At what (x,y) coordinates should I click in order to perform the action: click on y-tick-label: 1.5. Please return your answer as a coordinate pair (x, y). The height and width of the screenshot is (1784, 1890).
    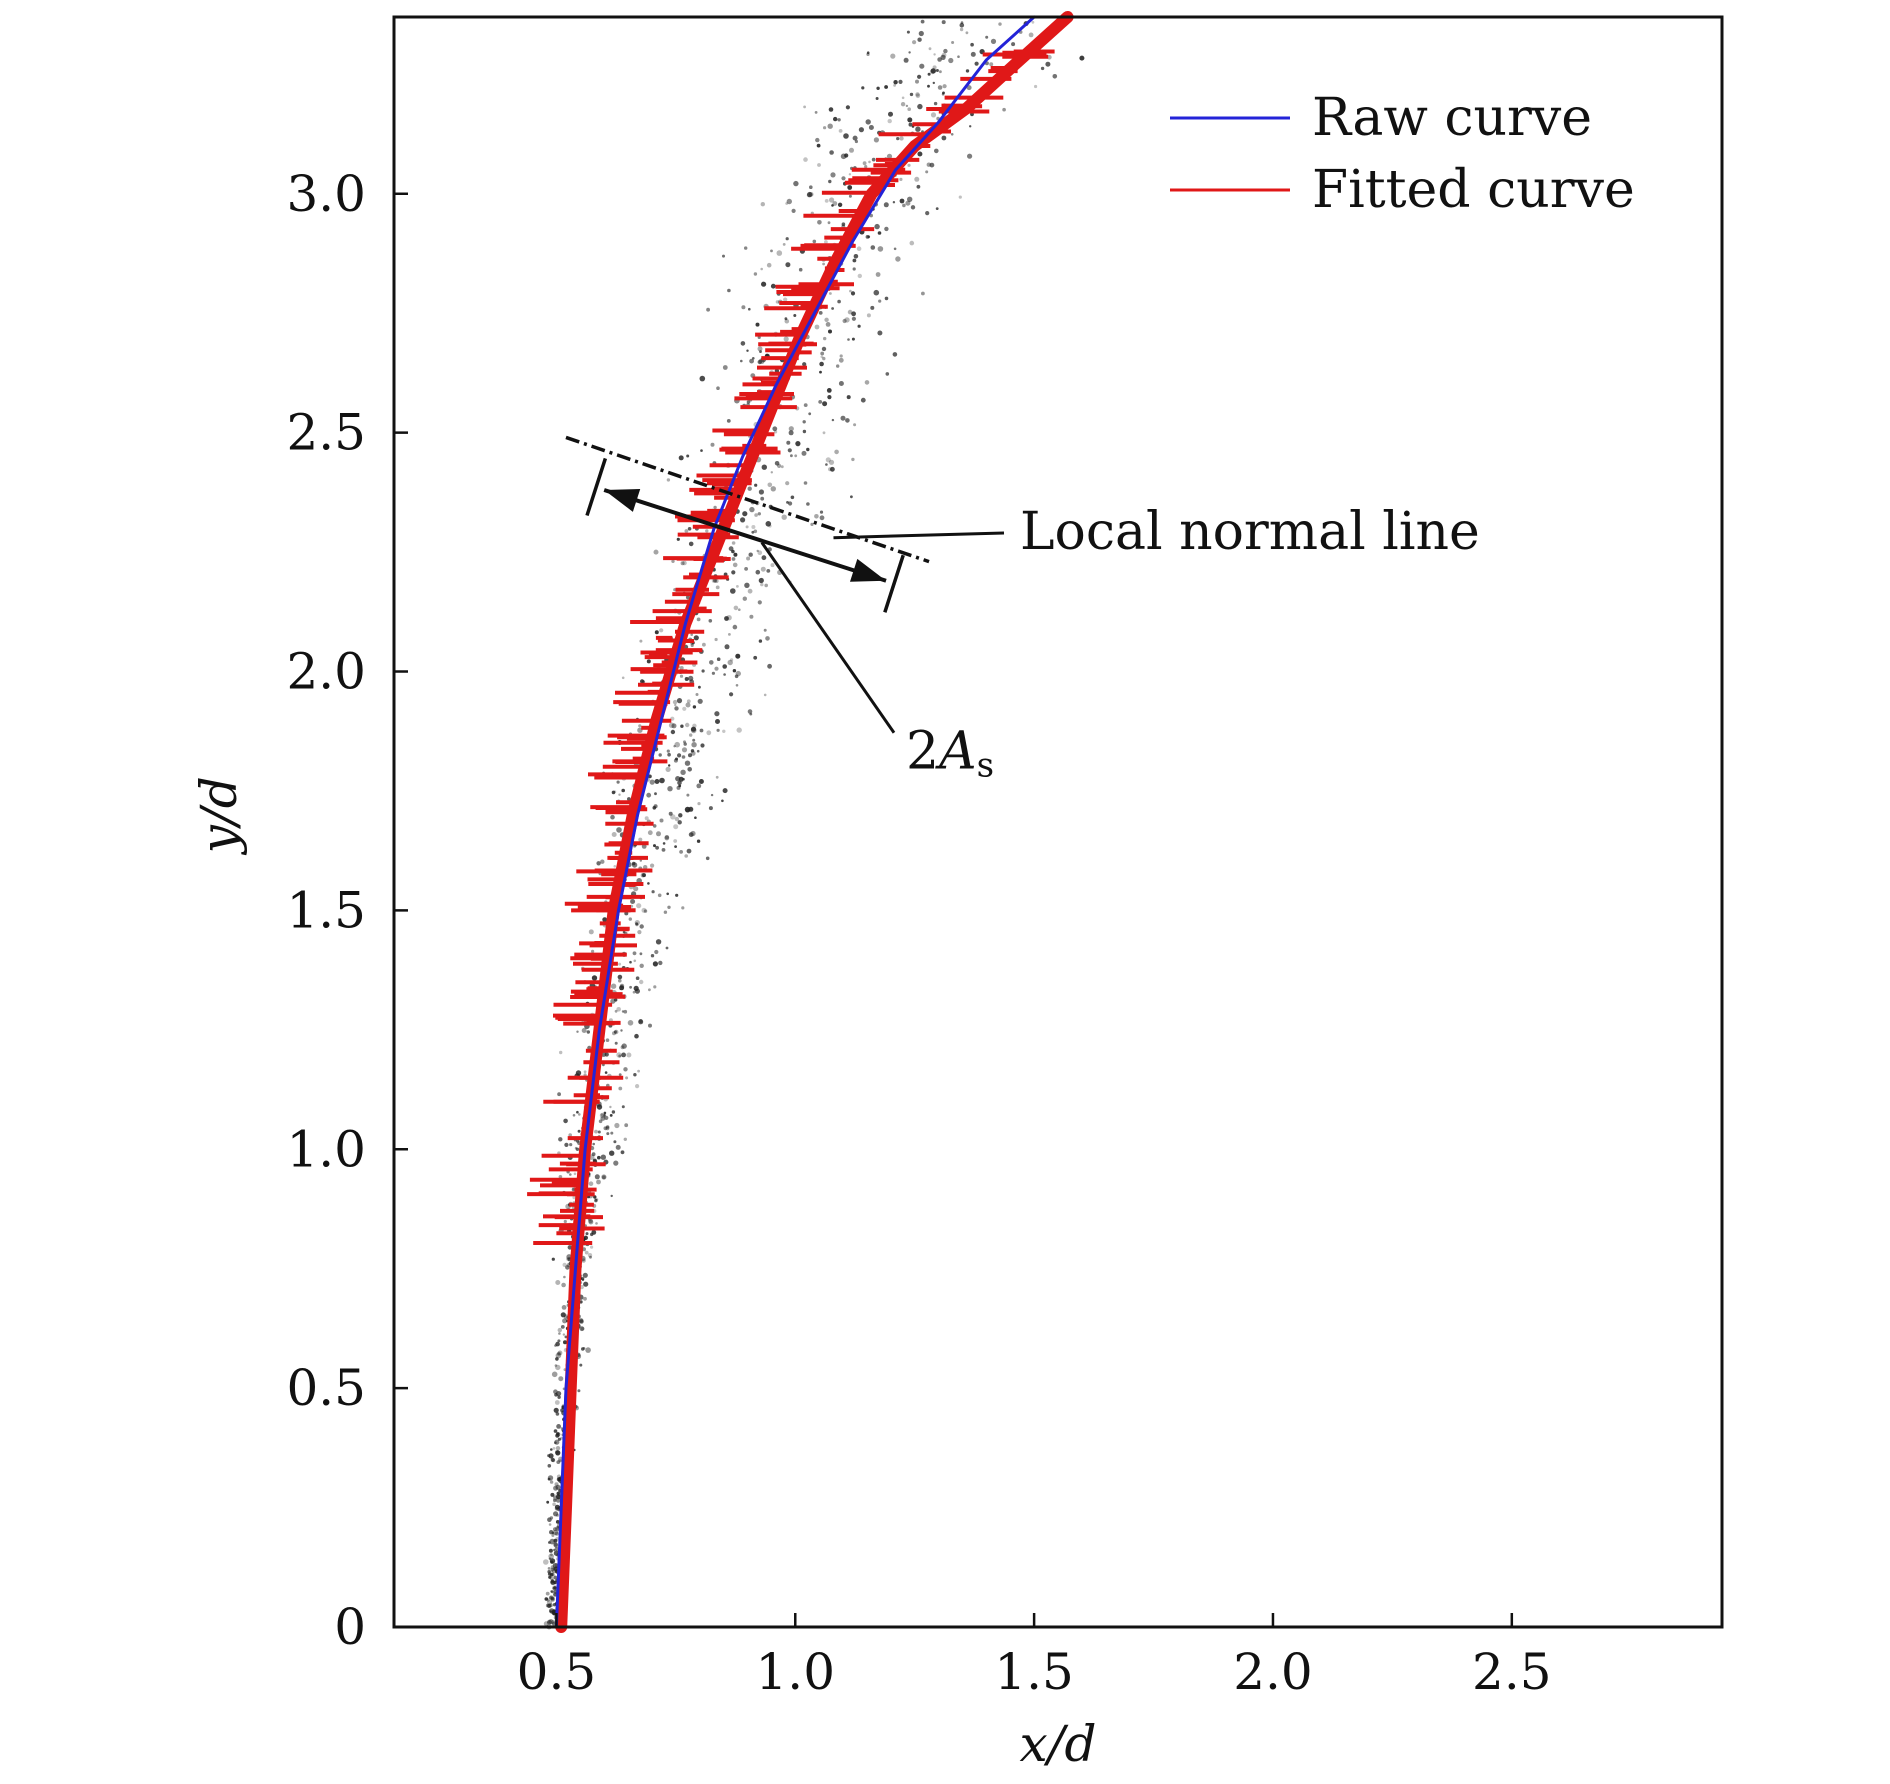
    Looking at the image, I should click on (326, 910).